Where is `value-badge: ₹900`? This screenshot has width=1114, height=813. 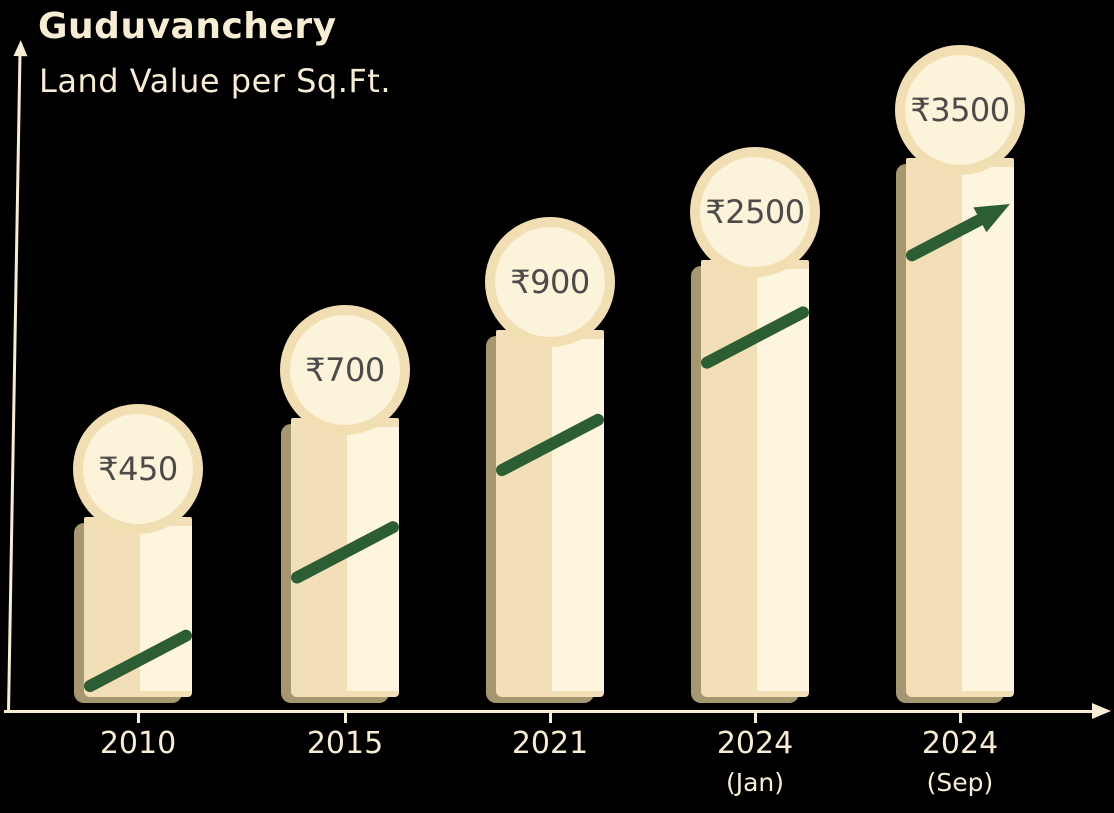
value-badge: ₹900 is located at coordinates (550, 282).